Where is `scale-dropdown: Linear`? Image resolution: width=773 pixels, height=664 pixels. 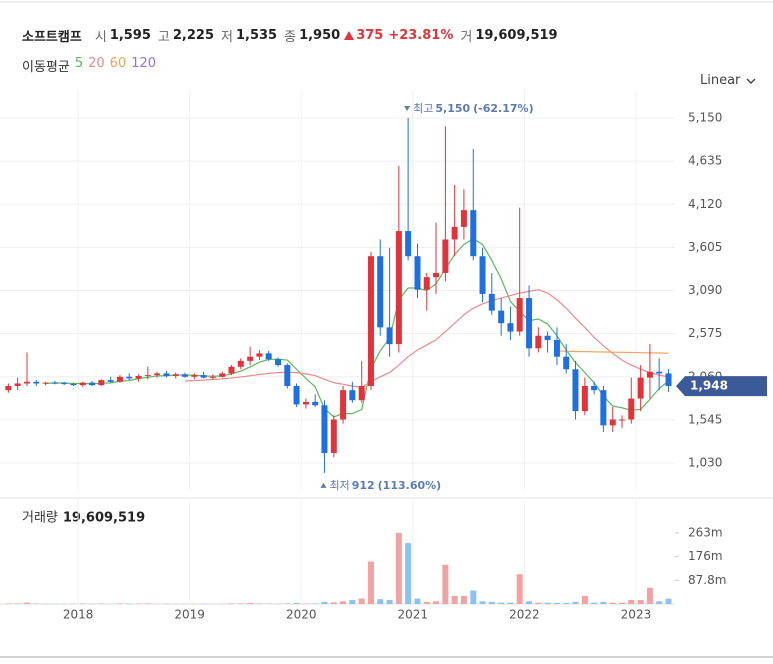
scale-dropdown: Linear is located at coordinates (728, 80).